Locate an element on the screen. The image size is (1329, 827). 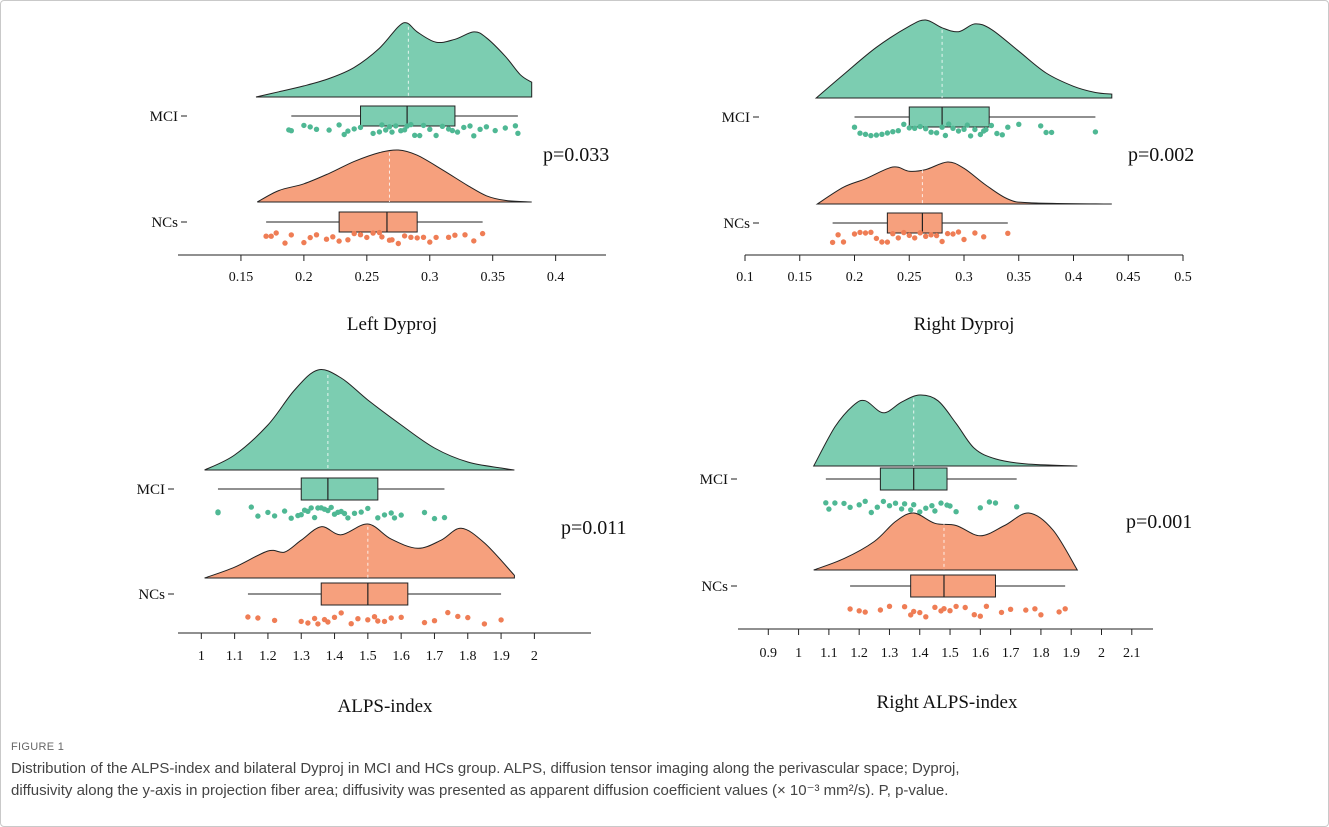
x-tick-label: 2.1 is located at coordinates (1132, 653).